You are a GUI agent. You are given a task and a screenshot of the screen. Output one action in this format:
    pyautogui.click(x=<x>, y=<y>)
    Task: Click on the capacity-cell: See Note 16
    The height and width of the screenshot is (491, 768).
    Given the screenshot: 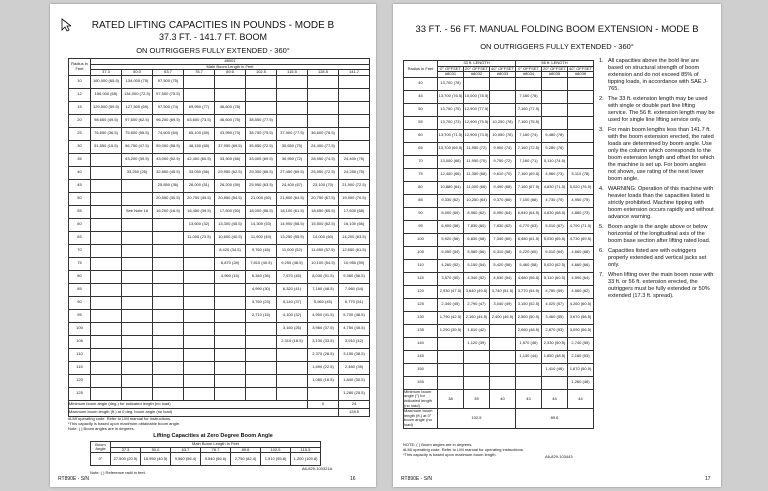 What is the action you would take?
    pyautogui.click(x=137, y=211)
    